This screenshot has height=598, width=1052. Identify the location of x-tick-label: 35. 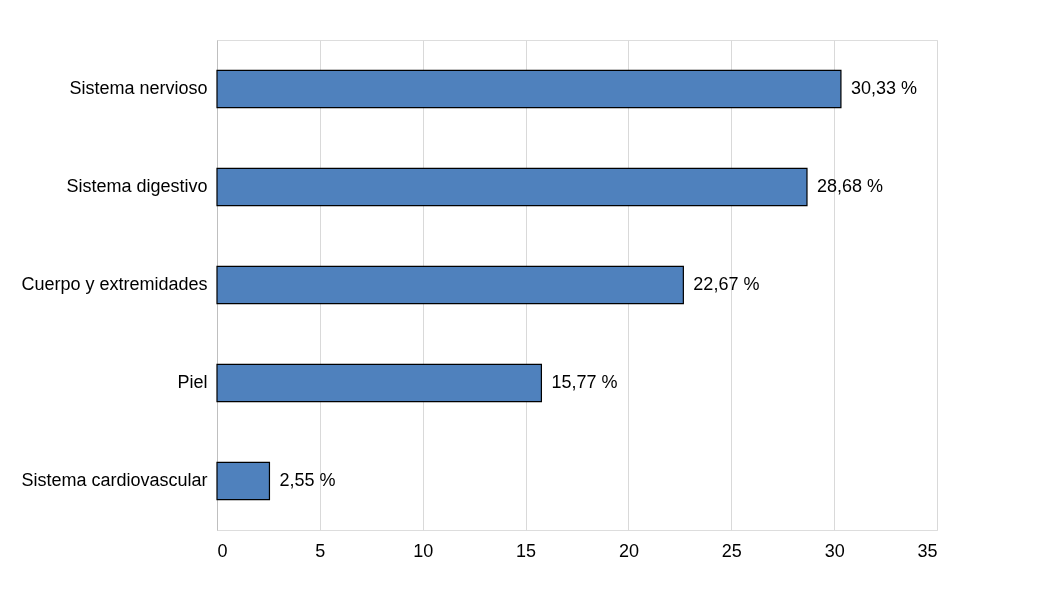
(927, 550).